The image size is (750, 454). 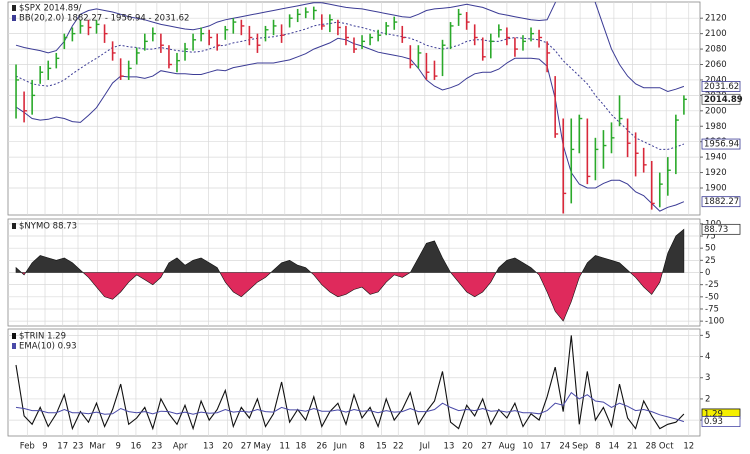 What do you see at coordinates (716, 158) in the screenshot?
I see `y-tick-label: 1940` at bounding box center [716, 158].